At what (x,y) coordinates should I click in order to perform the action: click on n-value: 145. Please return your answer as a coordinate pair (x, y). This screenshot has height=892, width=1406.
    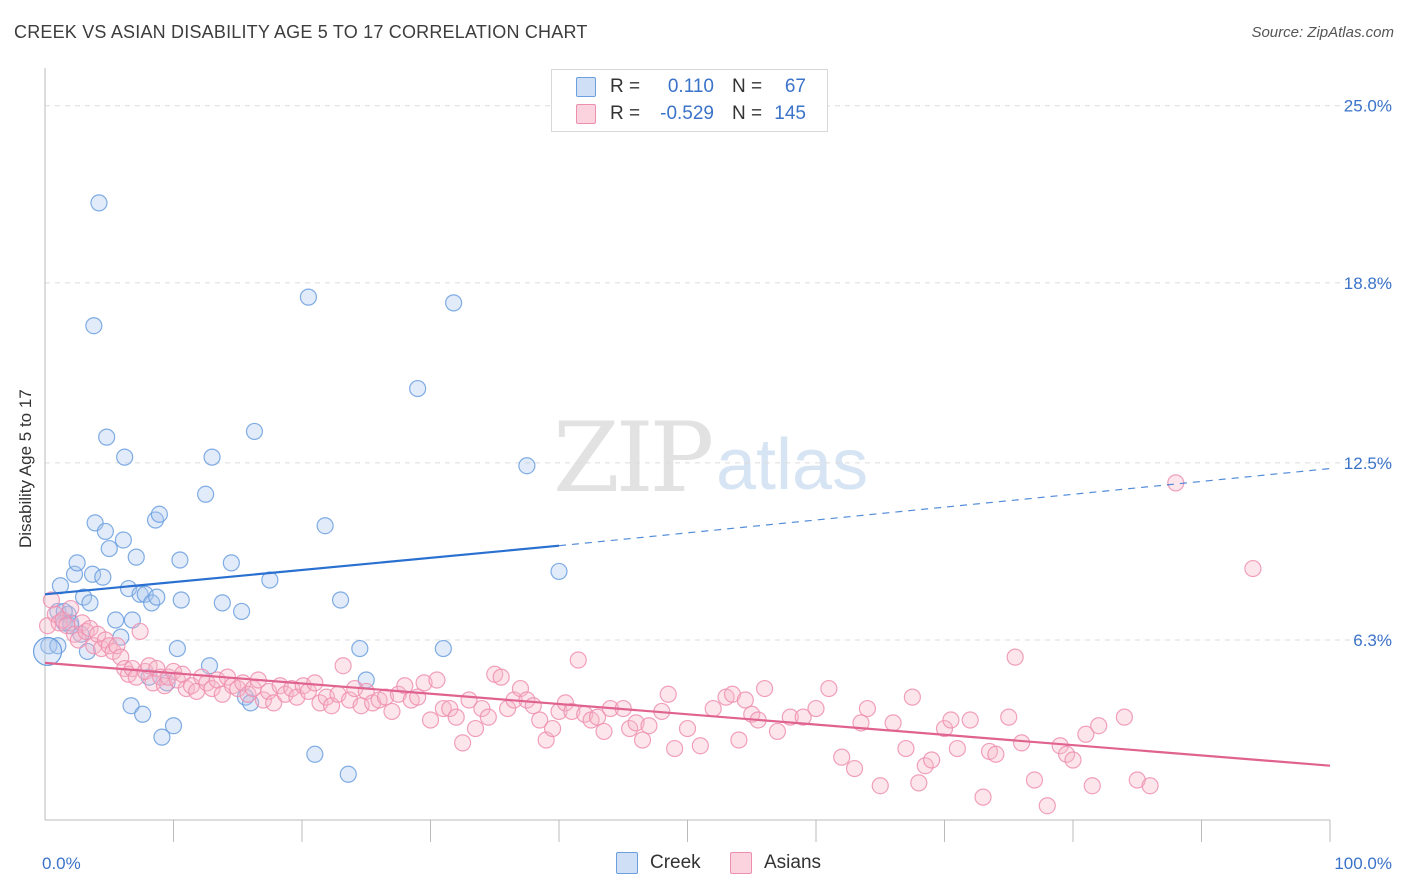
    Looking at the image, I should click on (790, 113).